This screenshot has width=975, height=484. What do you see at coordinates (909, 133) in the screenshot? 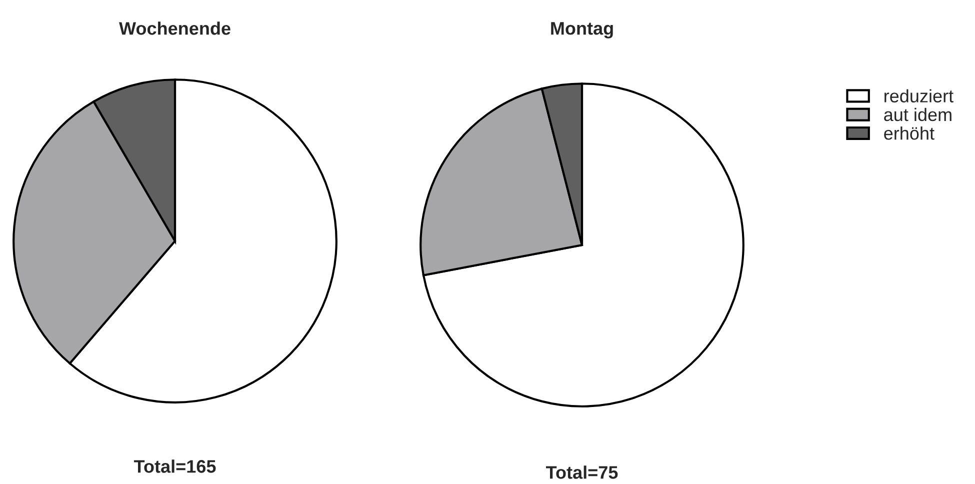
I see `legend-label: erhöht` at bounding box center [909, 133].